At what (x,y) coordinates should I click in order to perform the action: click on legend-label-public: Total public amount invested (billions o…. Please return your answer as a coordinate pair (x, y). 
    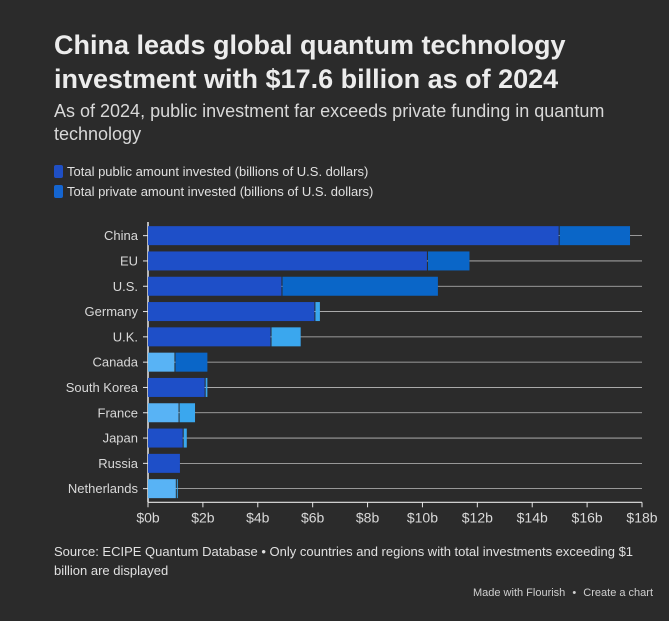
    Looking at the image, I should click on (218, 171).